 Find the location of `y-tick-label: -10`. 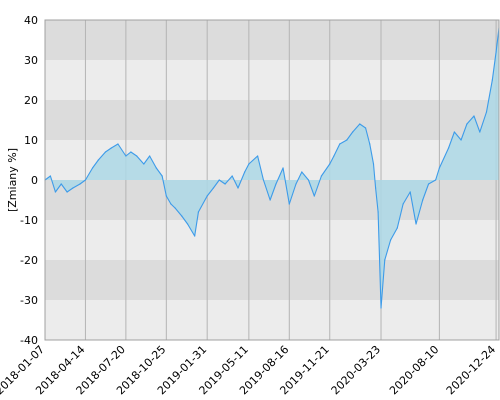

y-tick-label: -10 is located at coordinates (29, 220).